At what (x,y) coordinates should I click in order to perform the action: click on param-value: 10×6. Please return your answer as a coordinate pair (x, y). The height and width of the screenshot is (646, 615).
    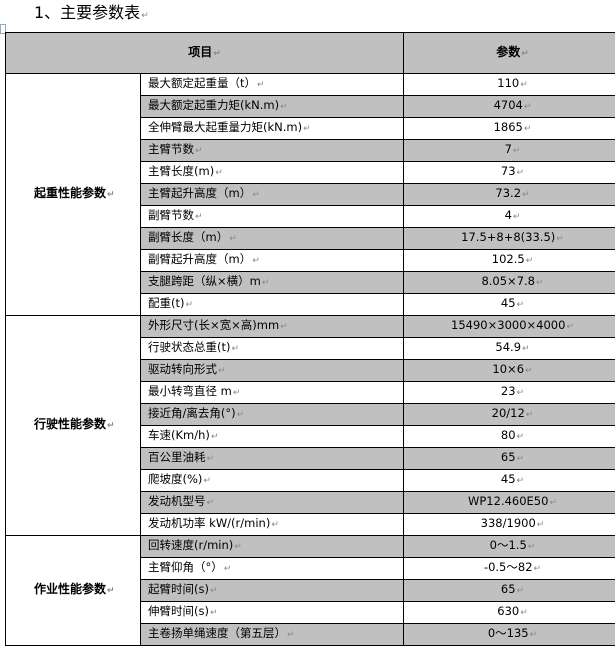
    Looking at the image, I should click on (509, 371).